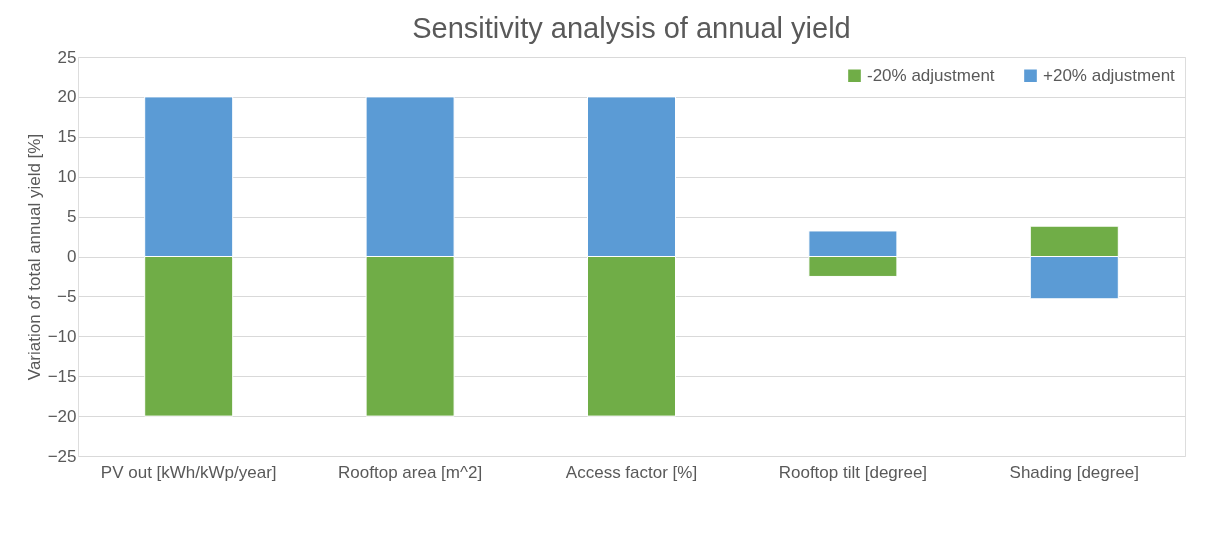  What do you see at coordinates (34, 257) in the screenshot?
I see `y-axis-title: Variation of total annual yield [%]` at bounding box center [34, 257].